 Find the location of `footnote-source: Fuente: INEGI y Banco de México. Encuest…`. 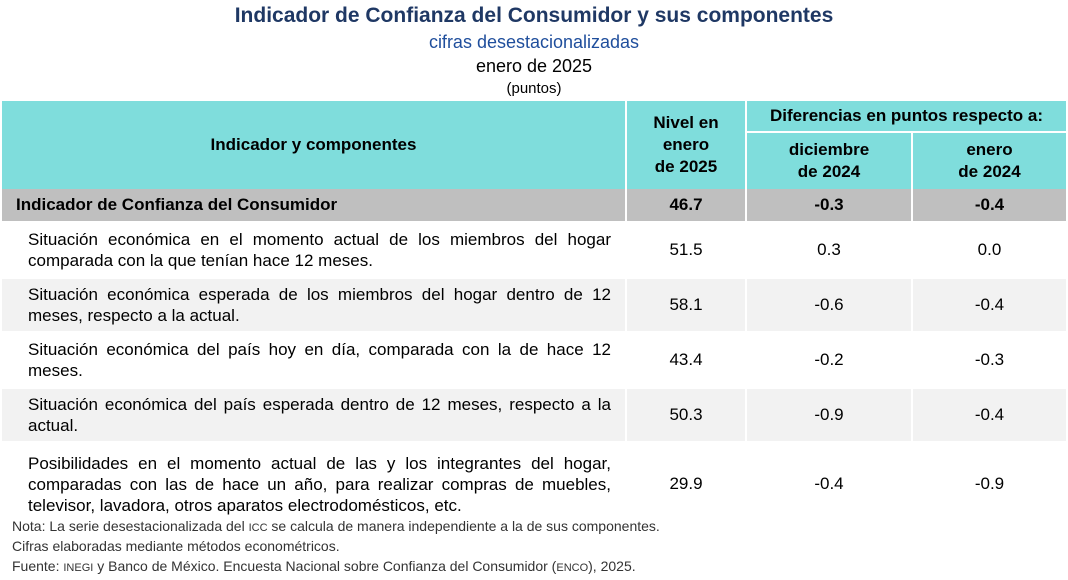

footnote-source: Fuente: INEGI y Banco de México. Encuest… is located at coordinates (324, 567).